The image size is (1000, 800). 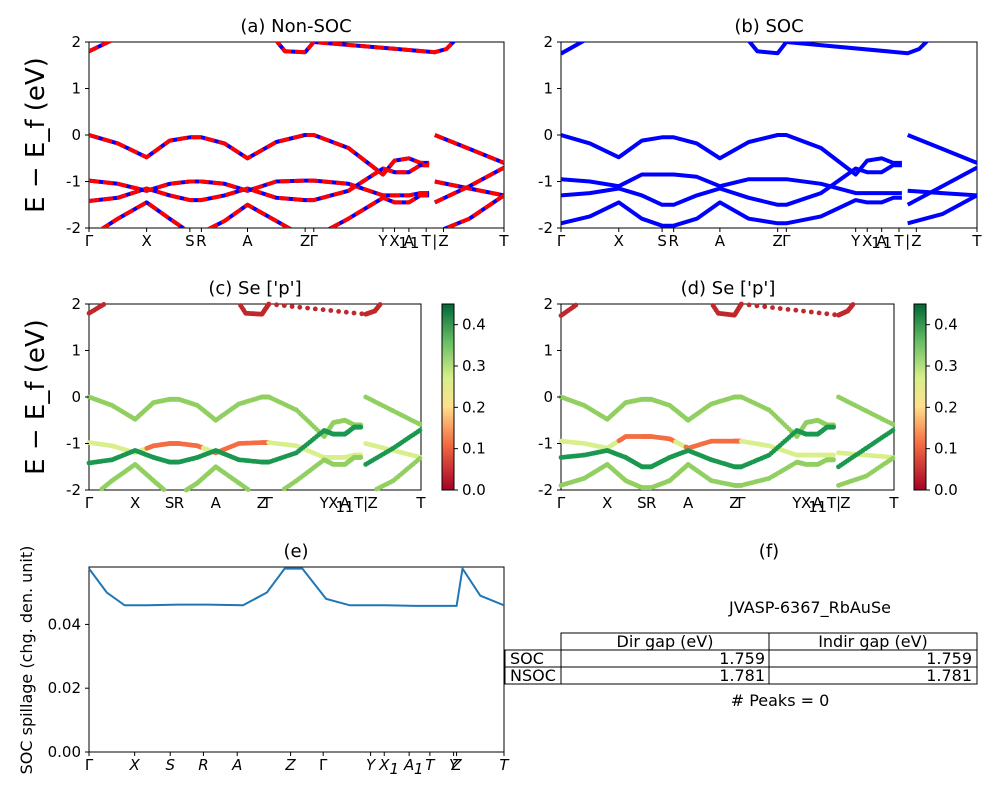 What do you see at coordinates (26, 660) in the screenshot?
I see `panel-e-ylabel: SOC spillage (chg. den. unit)` at bounding box center [26, 660].